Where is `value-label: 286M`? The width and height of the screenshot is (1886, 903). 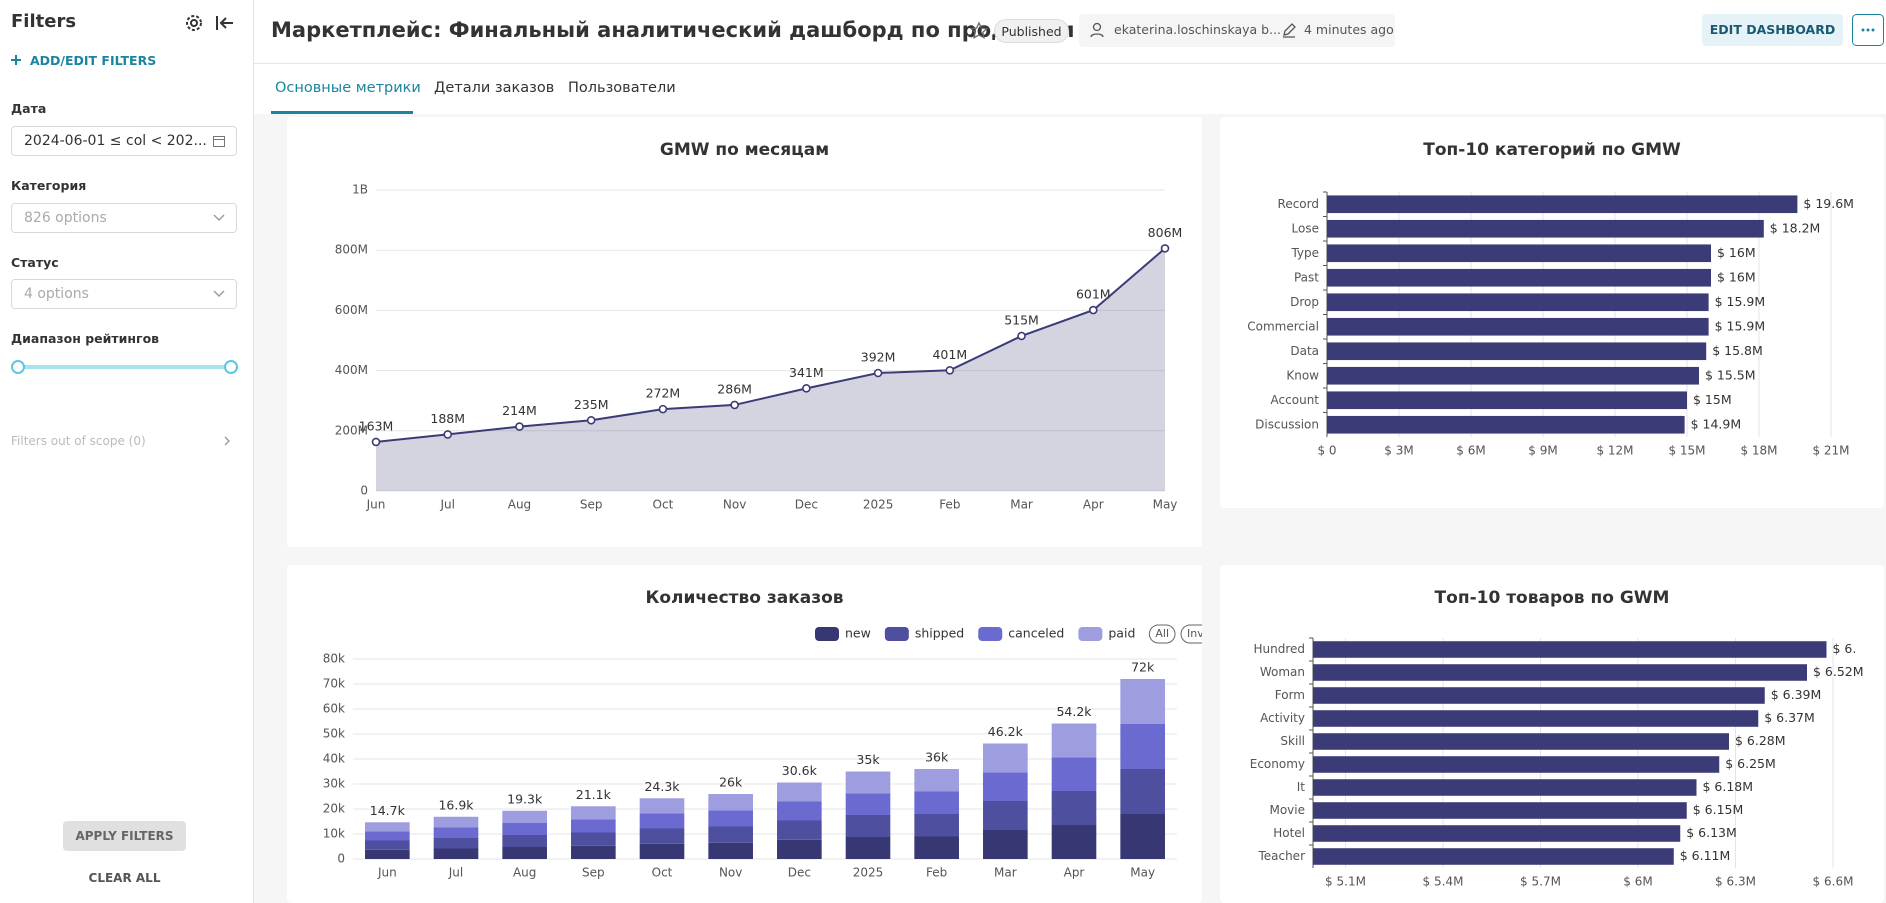
value-label: 286M is located at coordinates (734, 388).